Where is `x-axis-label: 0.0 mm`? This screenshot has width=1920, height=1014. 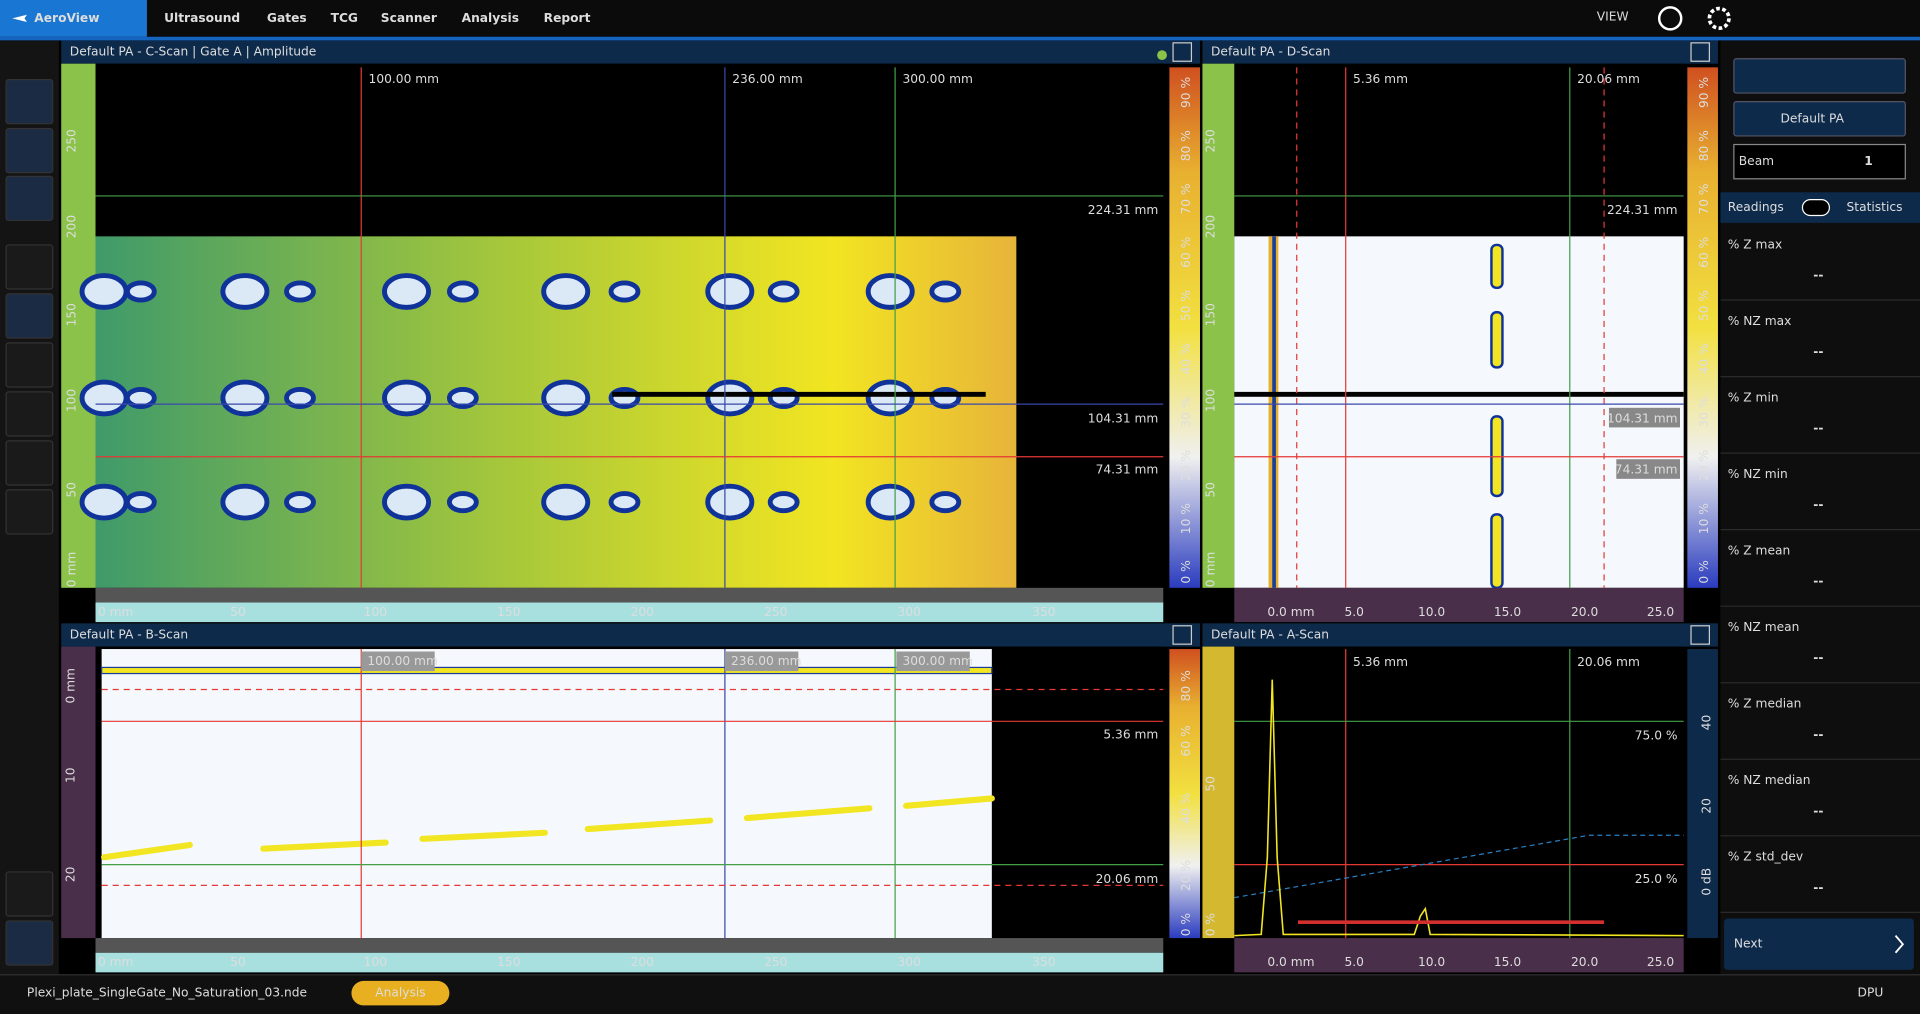 x-axis-label: 0.0 mm is located at coordinates (1290, 612).